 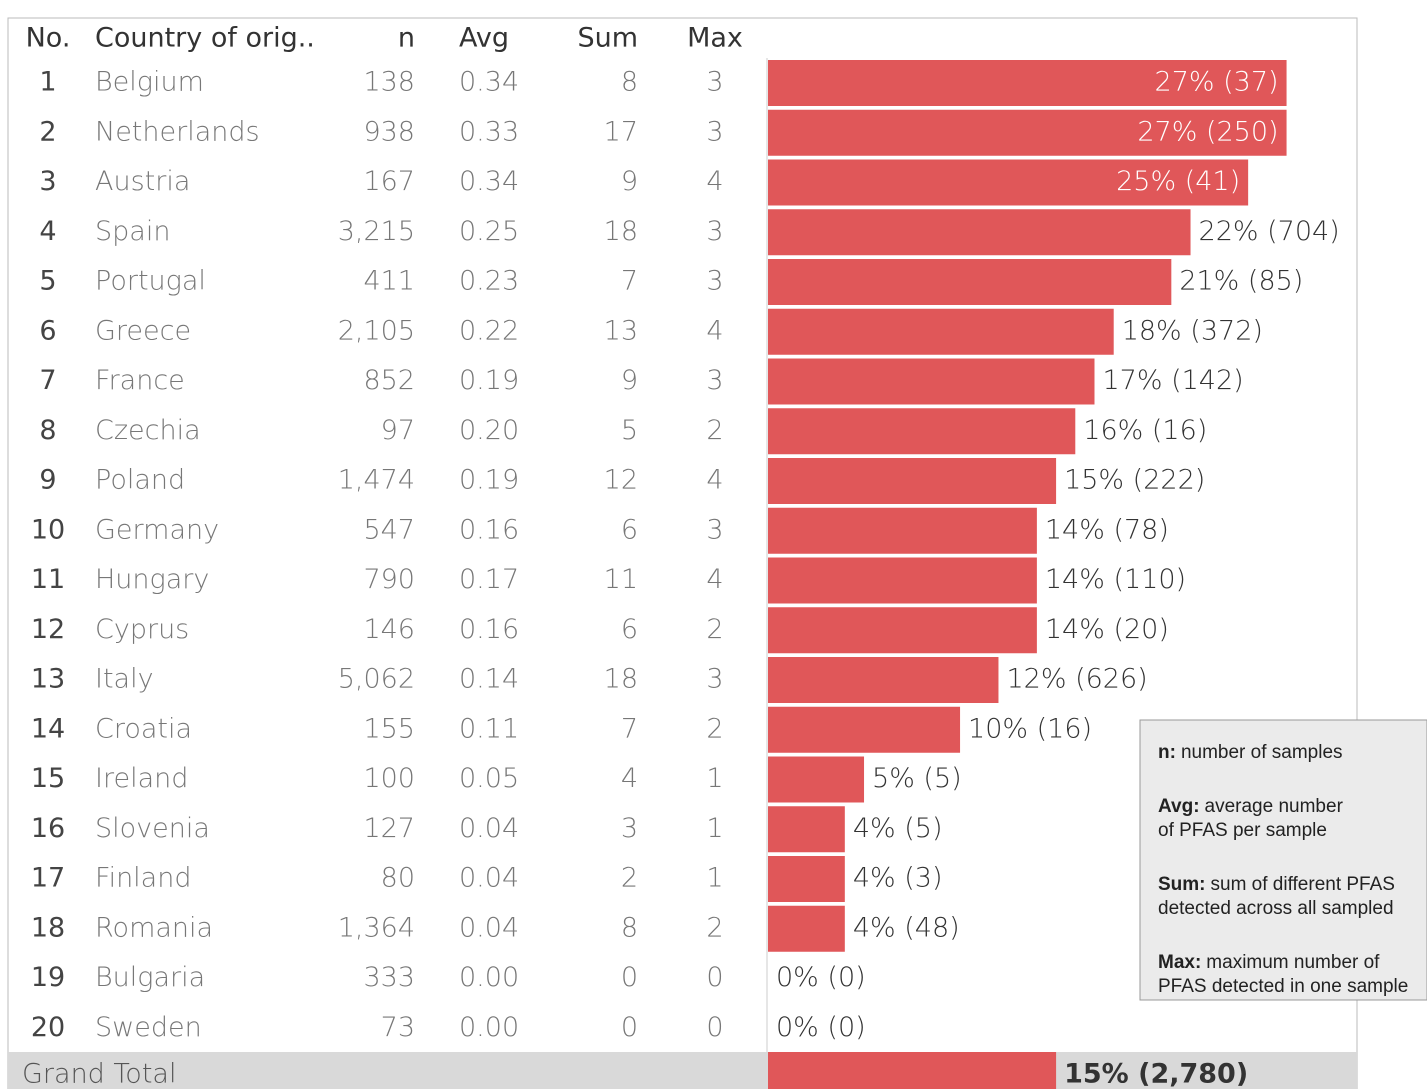 I want to click on row-number: 7, so click(x=47, y=380).